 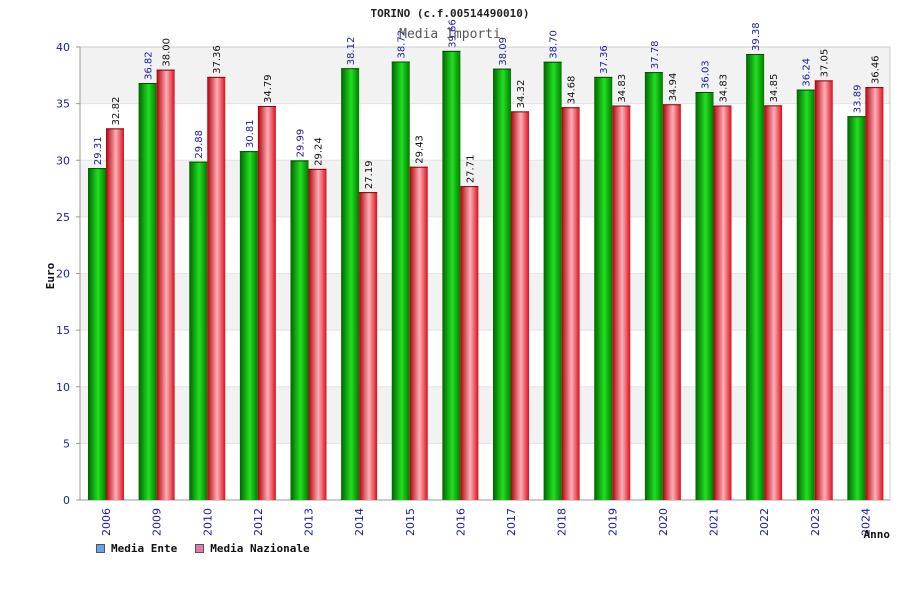 What do you see at coordinates (857, 99) in the screenshot?
I see `data-label: 33.89` at bounding box center [857, 99].